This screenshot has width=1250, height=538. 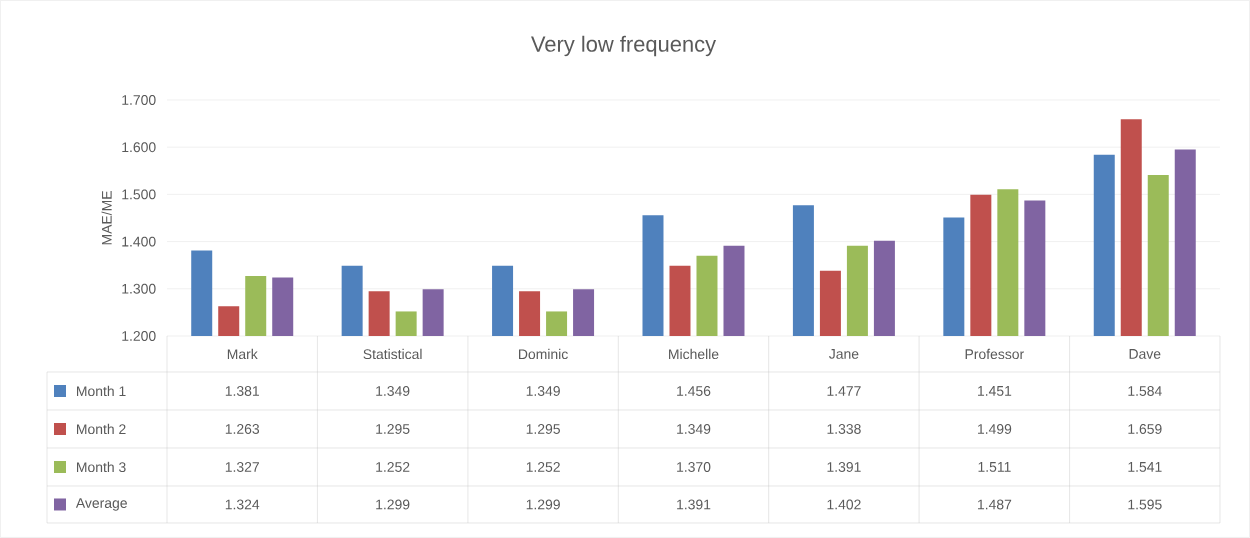 What do you see at coordinates (139, 288) in the screenshot?
I see `y-tick-label: 1.300` at bounding box center [139, 288].